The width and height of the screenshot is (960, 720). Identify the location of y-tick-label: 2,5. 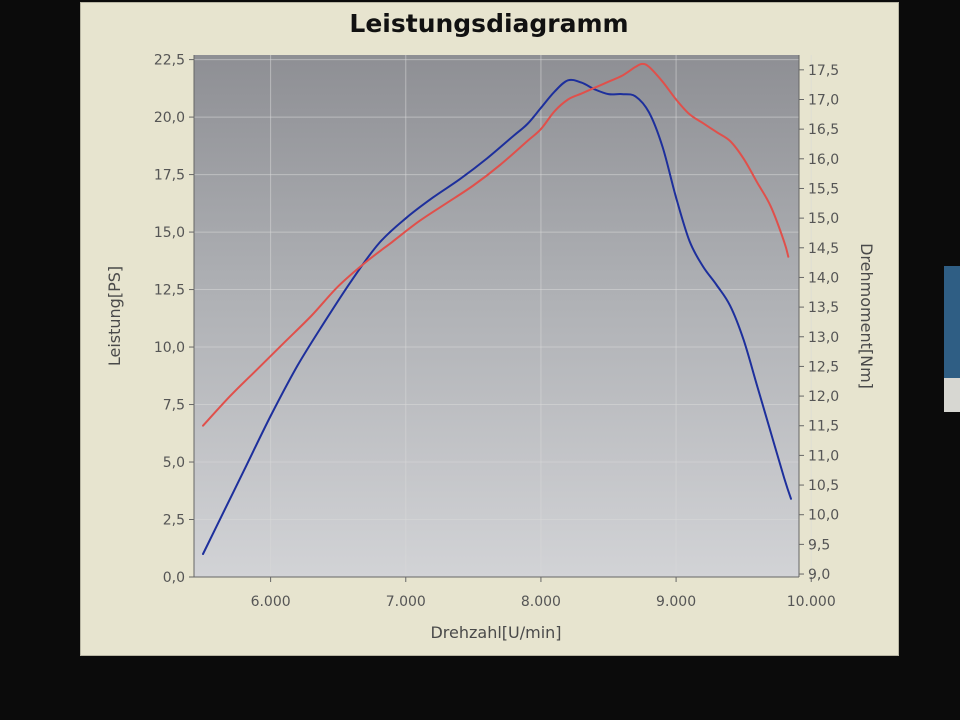
(174, 521).